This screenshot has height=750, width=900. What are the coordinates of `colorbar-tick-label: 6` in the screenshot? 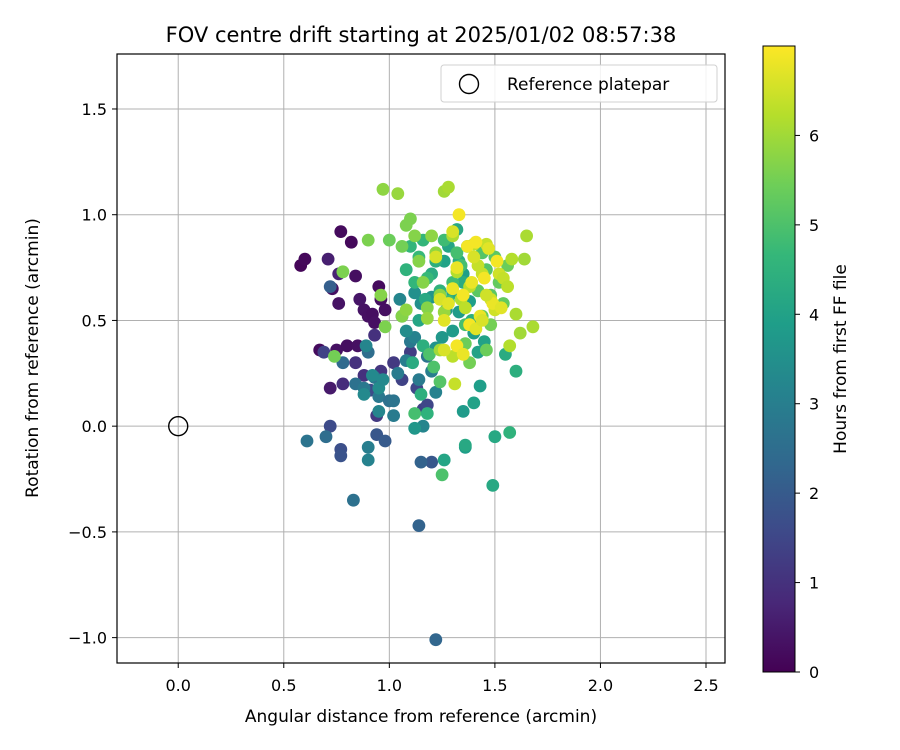 It's located at (814, 135).